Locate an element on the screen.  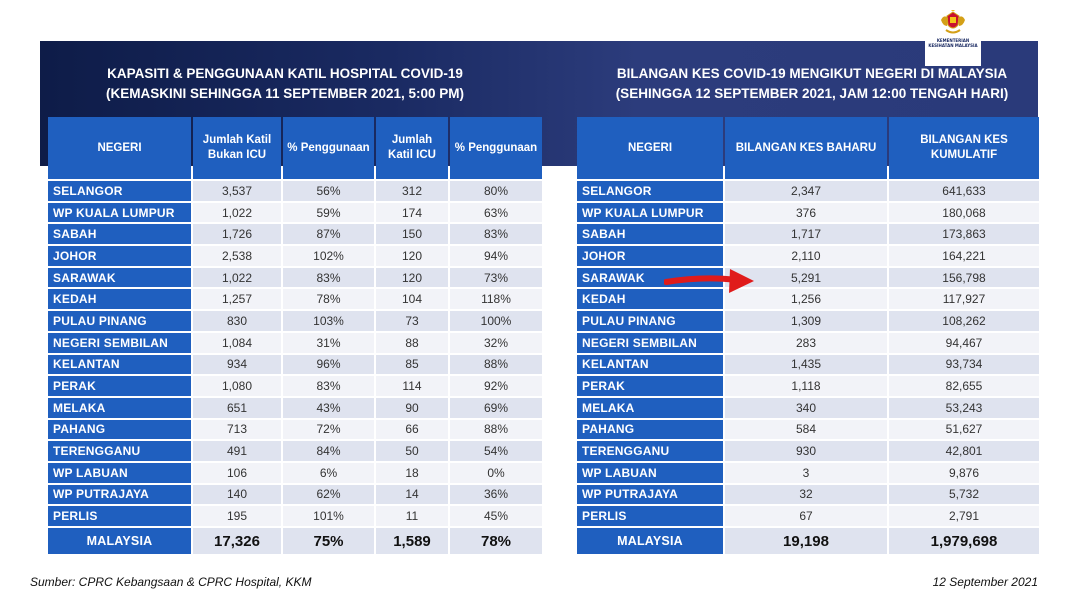
state-name-cell: MELAKA is located at coordinates (650, 407).